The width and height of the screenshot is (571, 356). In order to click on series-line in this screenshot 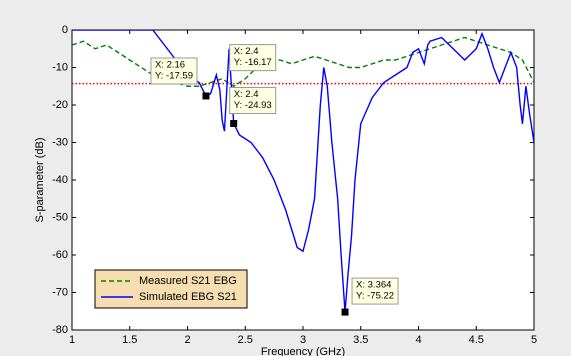, I will do `click(303, 62)`.